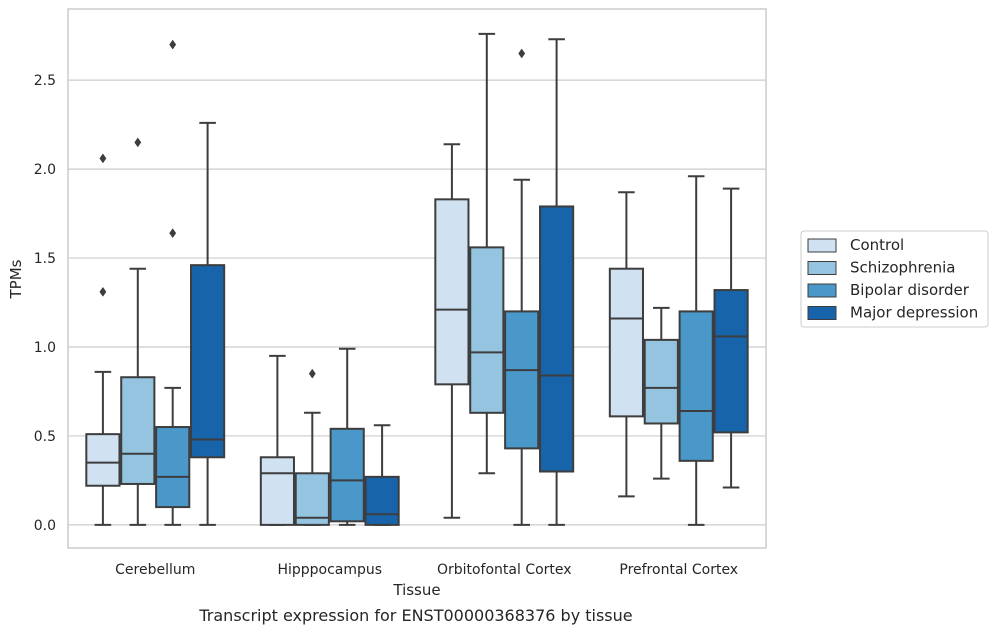  Describe the element at coordinates (45, 437) in the screenshot. I see `y-tick-label: 0.5` at that location.